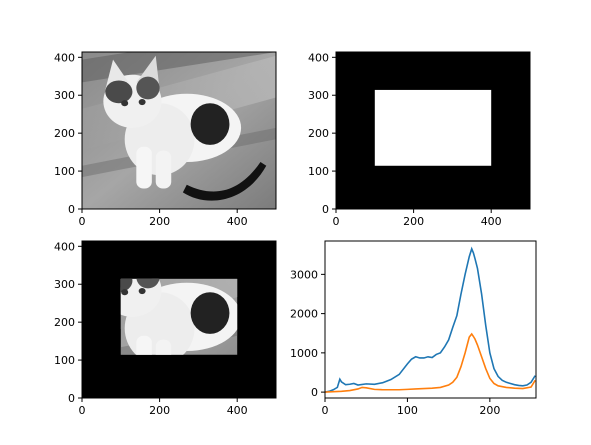 Image resolution: width=591 pixels, height=445 pixels. I want to click on x-tick-label: 100, so click(407, 410).